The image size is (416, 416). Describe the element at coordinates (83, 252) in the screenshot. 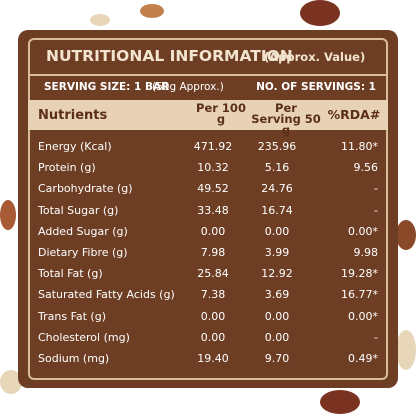

I see `nutrient-name: Dietary Fibre (g)` at that location.